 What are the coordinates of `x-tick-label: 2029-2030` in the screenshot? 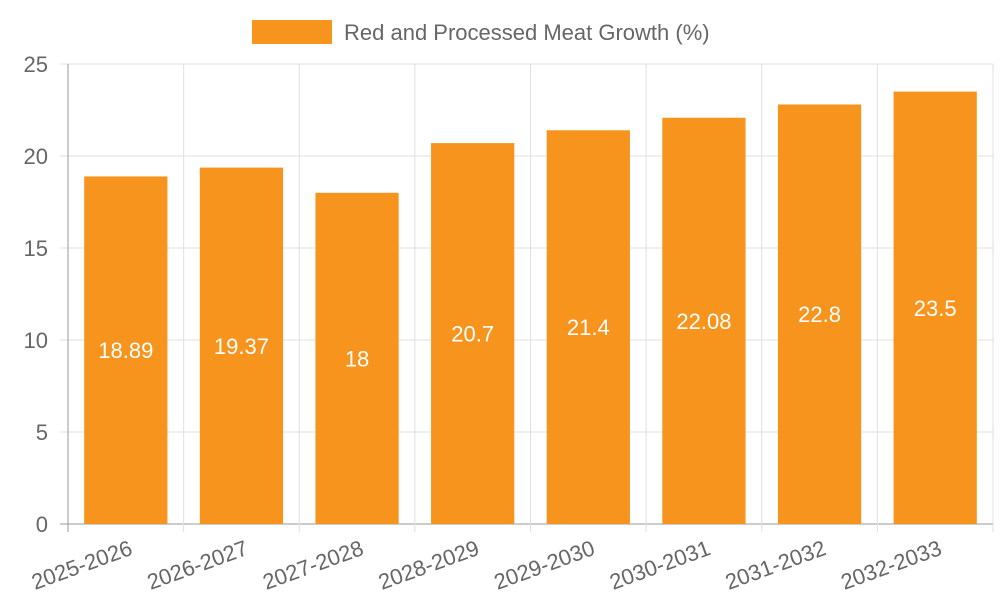 It's located at (544, 564).